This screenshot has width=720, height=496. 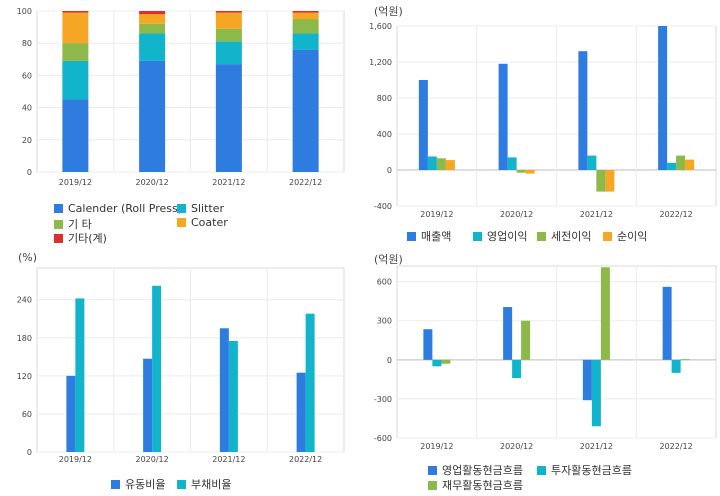 I want to click on y-tick-label: 800, so click(x=384, y=98).